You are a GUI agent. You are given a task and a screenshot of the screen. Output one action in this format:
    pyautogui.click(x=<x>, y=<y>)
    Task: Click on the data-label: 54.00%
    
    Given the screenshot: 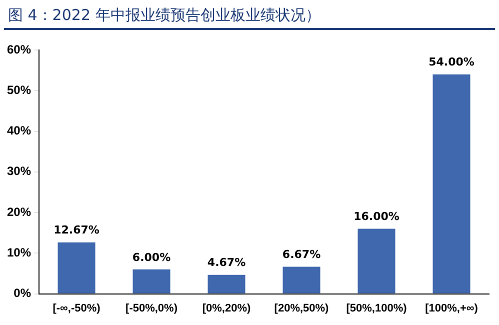 What is the action you would take?
    pyautogui.click(x=451, y=62)
    